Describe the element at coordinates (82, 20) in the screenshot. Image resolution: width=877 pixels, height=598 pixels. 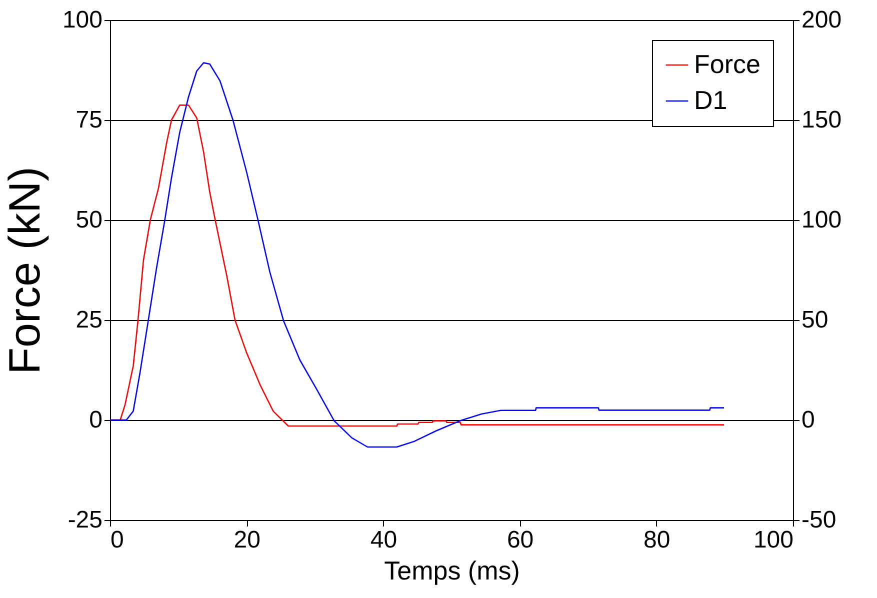
I see `y-tick-label: 100` at that location.